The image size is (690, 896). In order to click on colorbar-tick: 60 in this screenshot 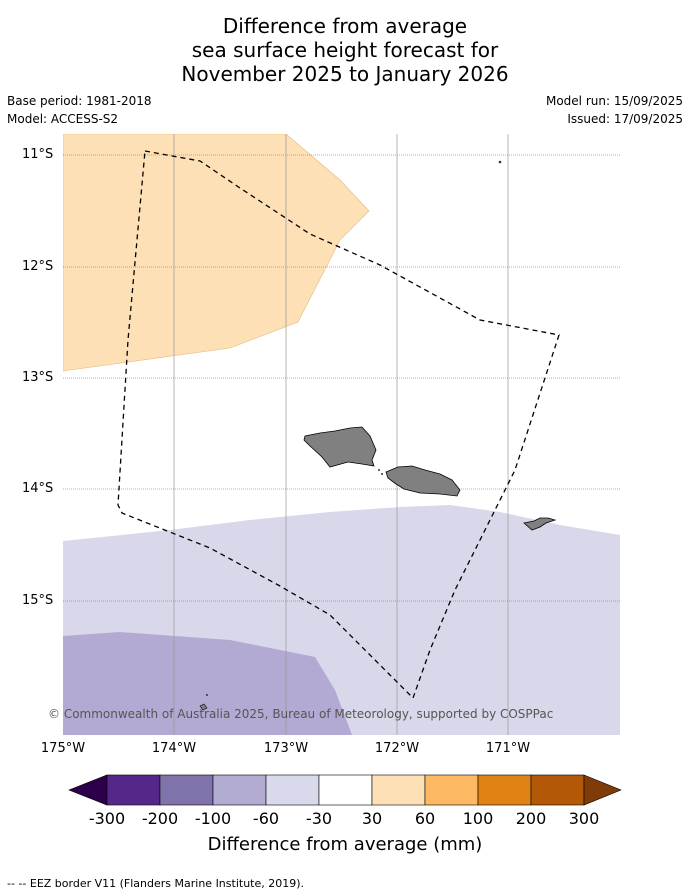, I will do `click(425, 818)`.